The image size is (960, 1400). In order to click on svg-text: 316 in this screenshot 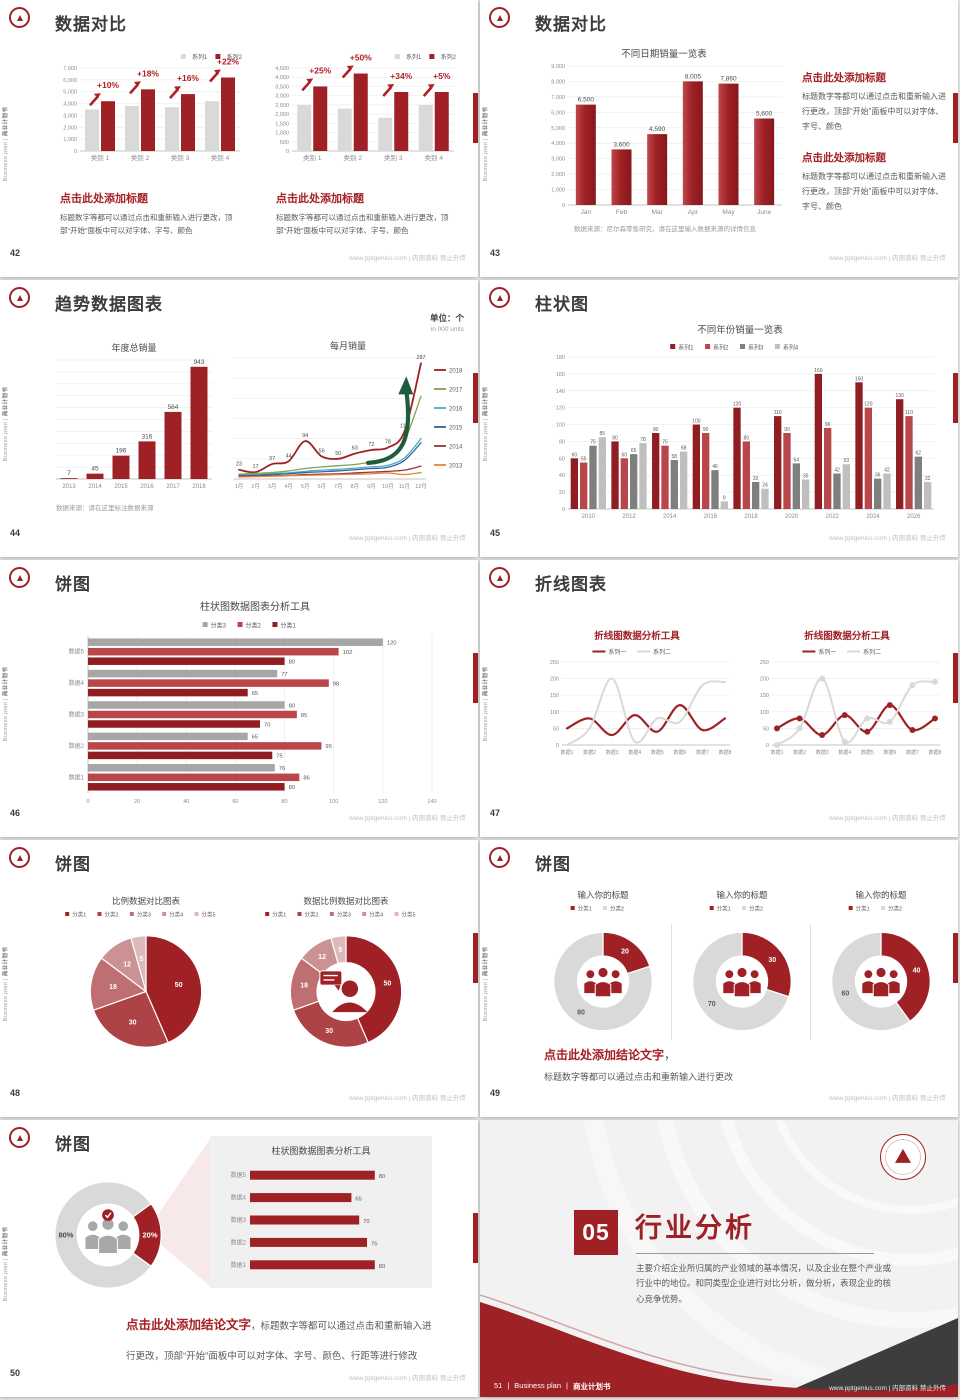, I will do `click(147, 436)`.